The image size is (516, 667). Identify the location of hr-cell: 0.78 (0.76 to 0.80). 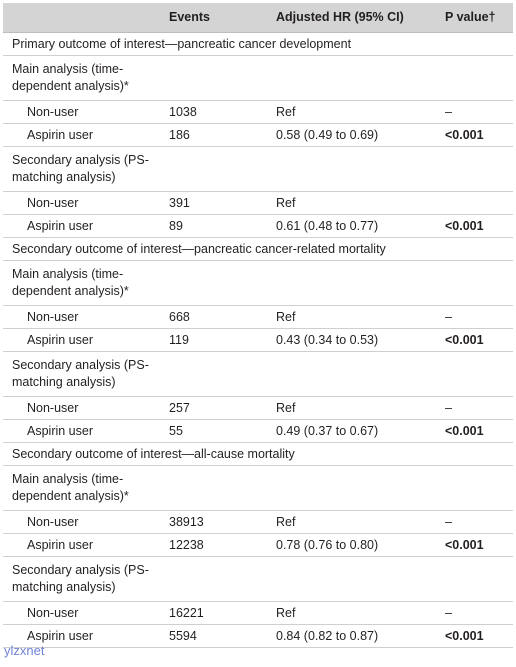
(327, 544).